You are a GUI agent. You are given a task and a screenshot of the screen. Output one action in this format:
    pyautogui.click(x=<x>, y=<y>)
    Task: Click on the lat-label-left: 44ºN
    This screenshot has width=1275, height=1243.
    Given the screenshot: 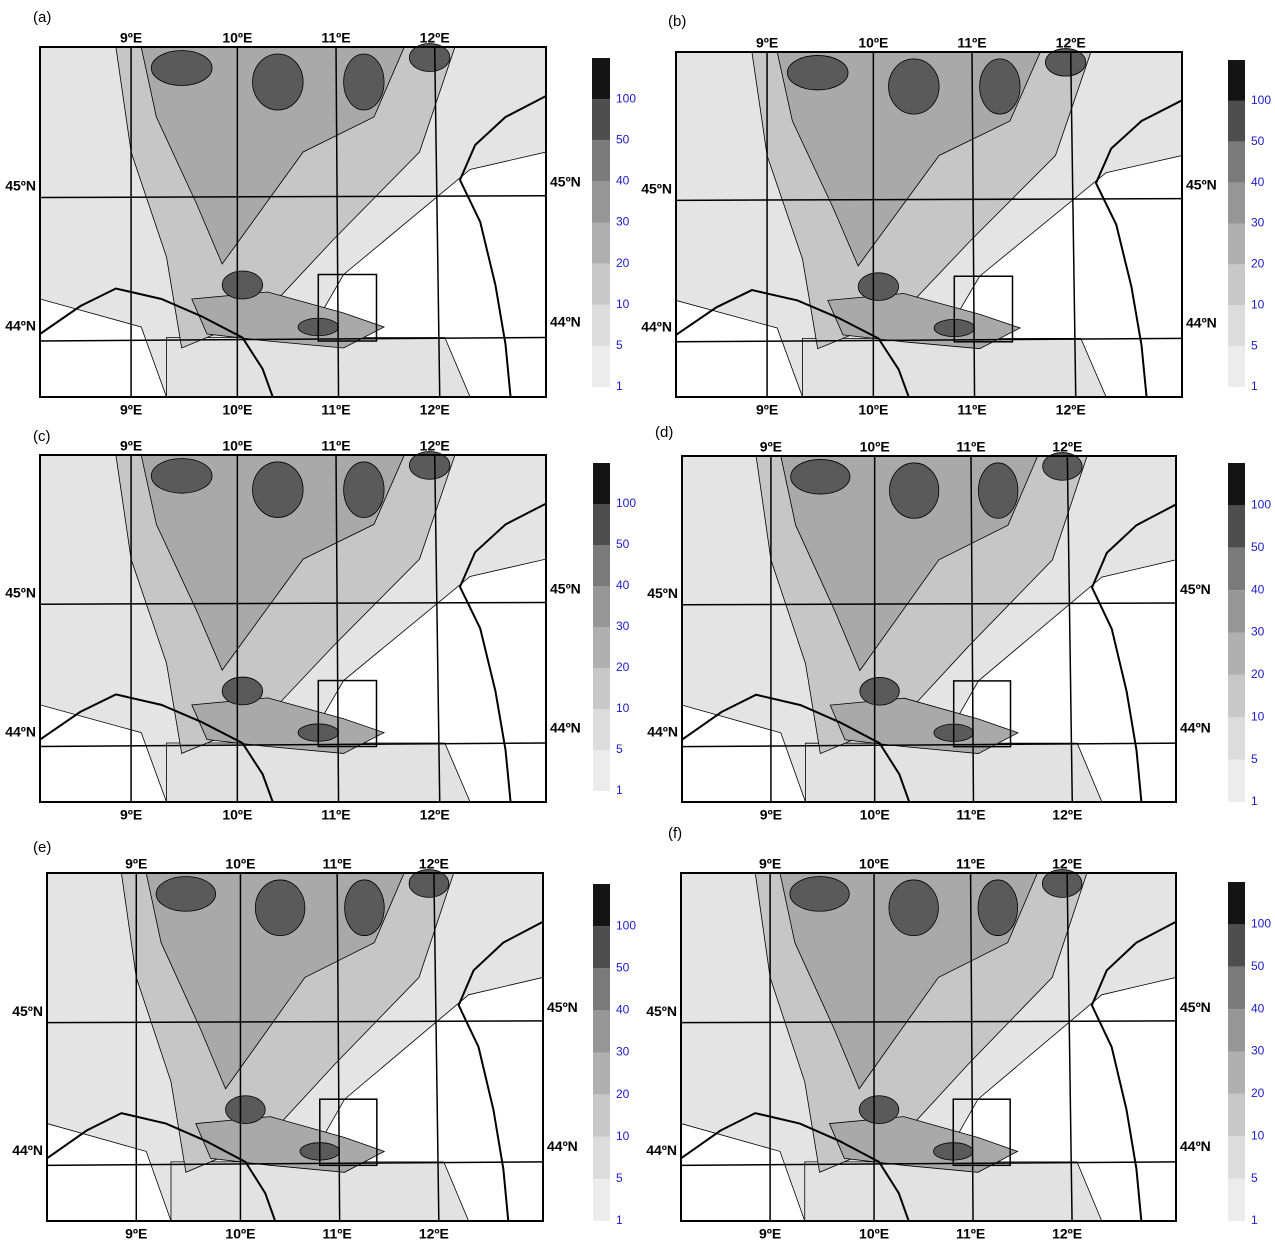 What is the action you would take?
    pyautogui.click(x=20, y=326)
    